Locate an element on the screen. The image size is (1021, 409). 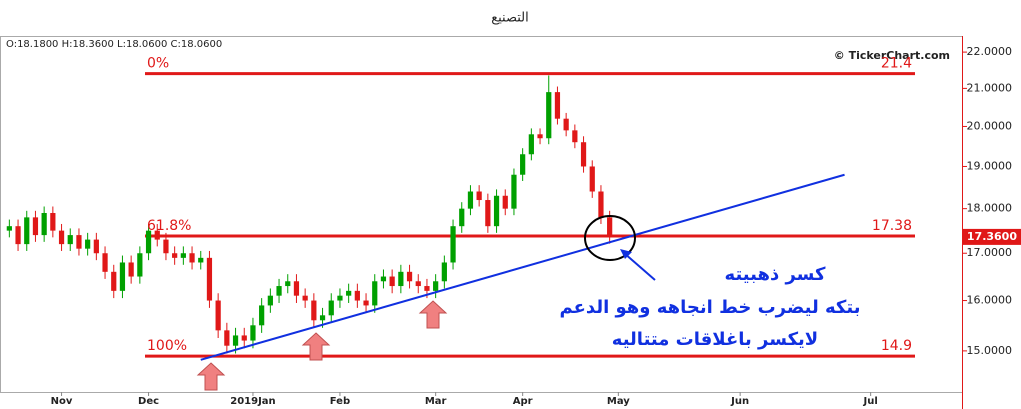
arrows is located at coordinates (322, 345).